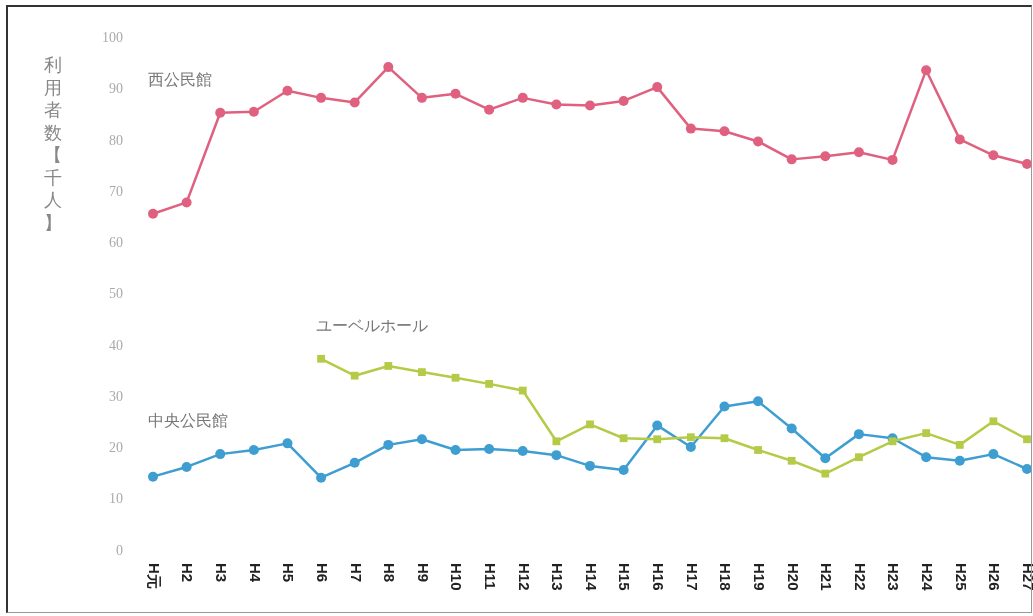 The height and width of the screenshot is (616, 1033). What do you see at coordinates (116, 140) in the screenshot?
I see `y-tick-label: 80` at bounding box center [116, 140].